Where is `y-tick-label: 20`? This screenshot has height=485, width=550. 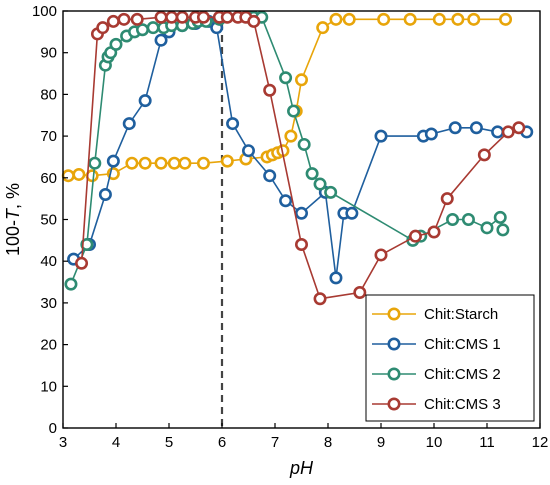 y-tick-label: 20 is located at coordinates (48, 345).